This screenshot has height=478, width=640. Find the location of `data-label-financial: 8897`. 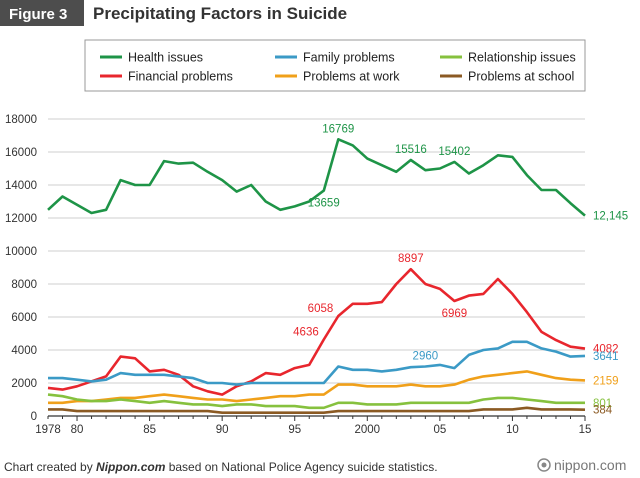

data-label-financial: 8897 is located at coordinates (411, 259).